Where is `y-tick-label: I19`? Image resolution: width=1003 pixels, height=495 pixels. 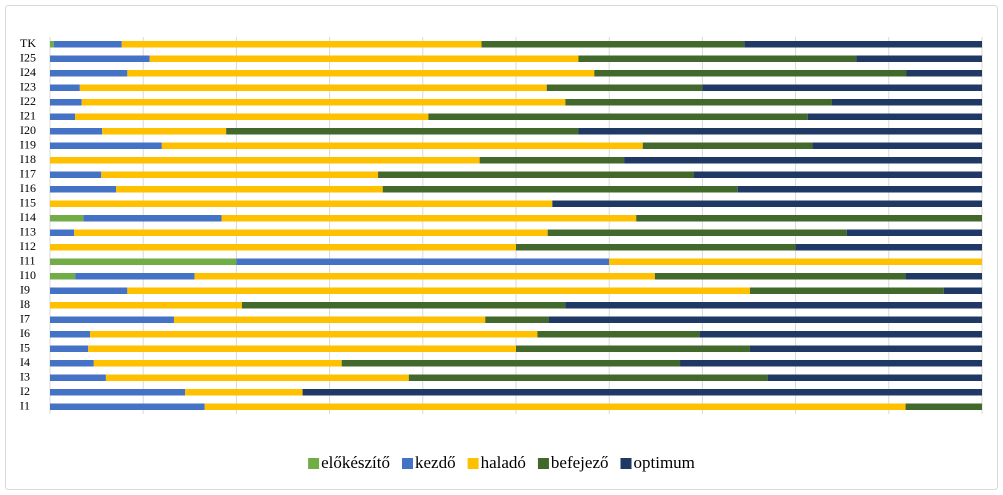 y-tick-label: I19 is located at coordinates (28, 145).